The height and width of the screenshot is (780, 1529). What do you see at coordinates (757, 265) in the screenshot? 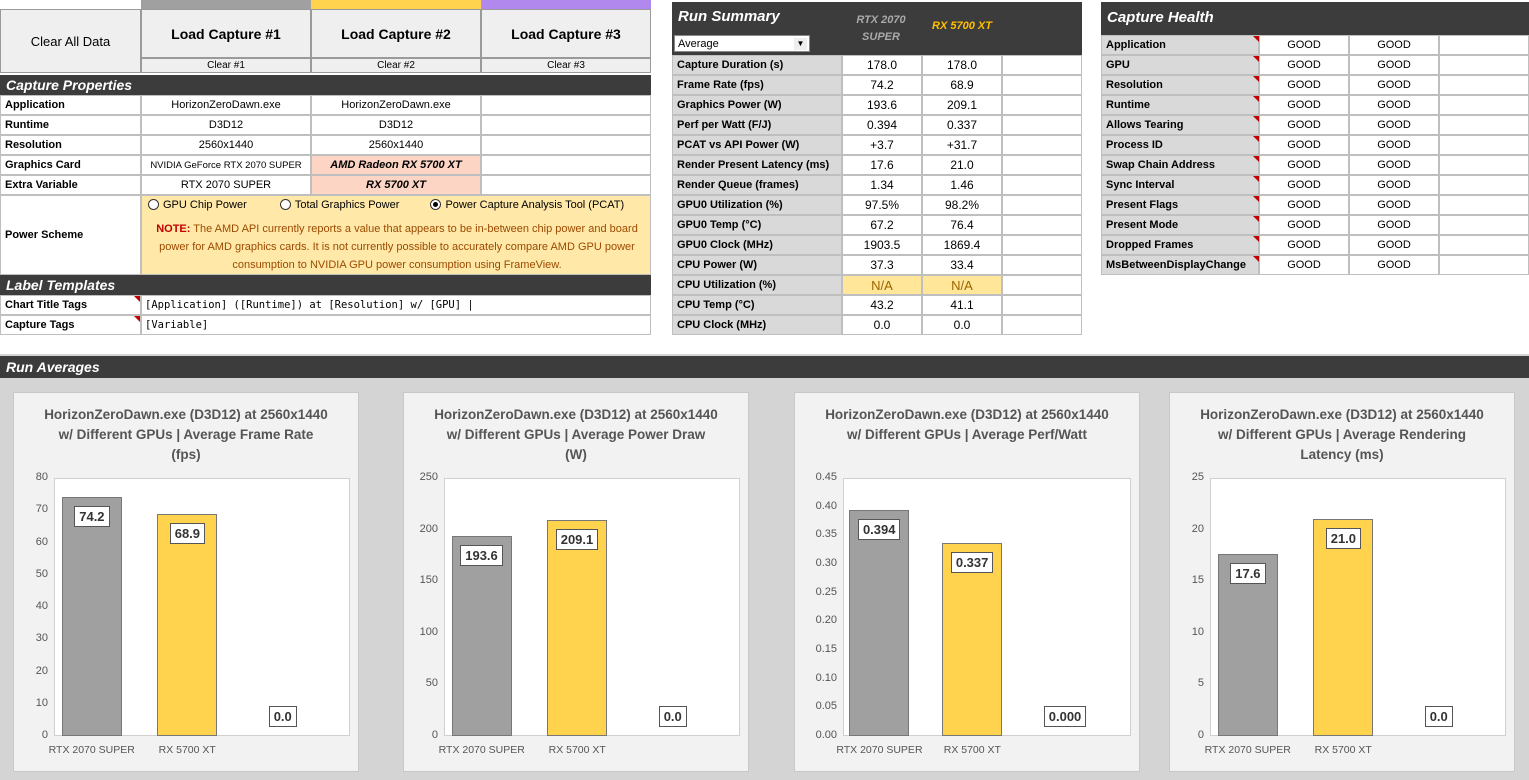
I see `summary-metric-label: CPU Power (W)` at bounding box center [757, 265].